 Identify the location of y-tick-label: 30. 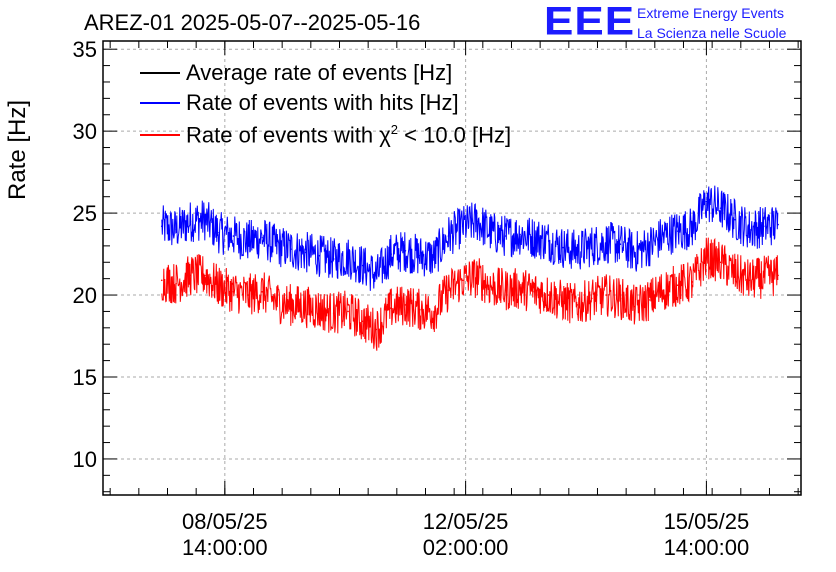
(85, 131).